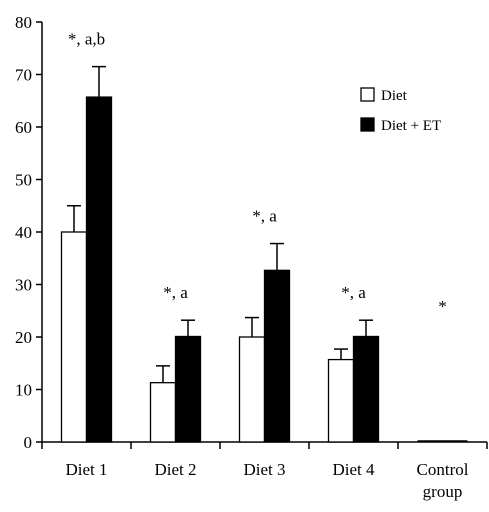  I want to click on significance-annotation: *, so click(442, 306).